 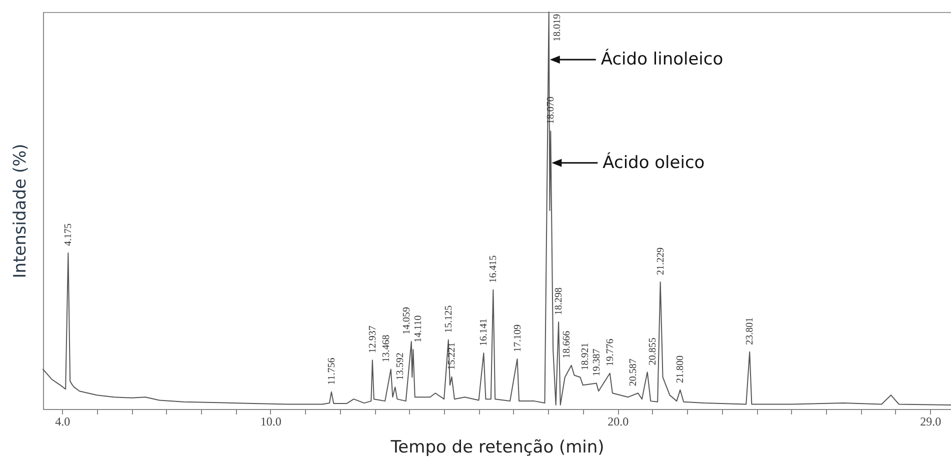 I want to click on annotation: 11.756, so click(x=332, y=371).